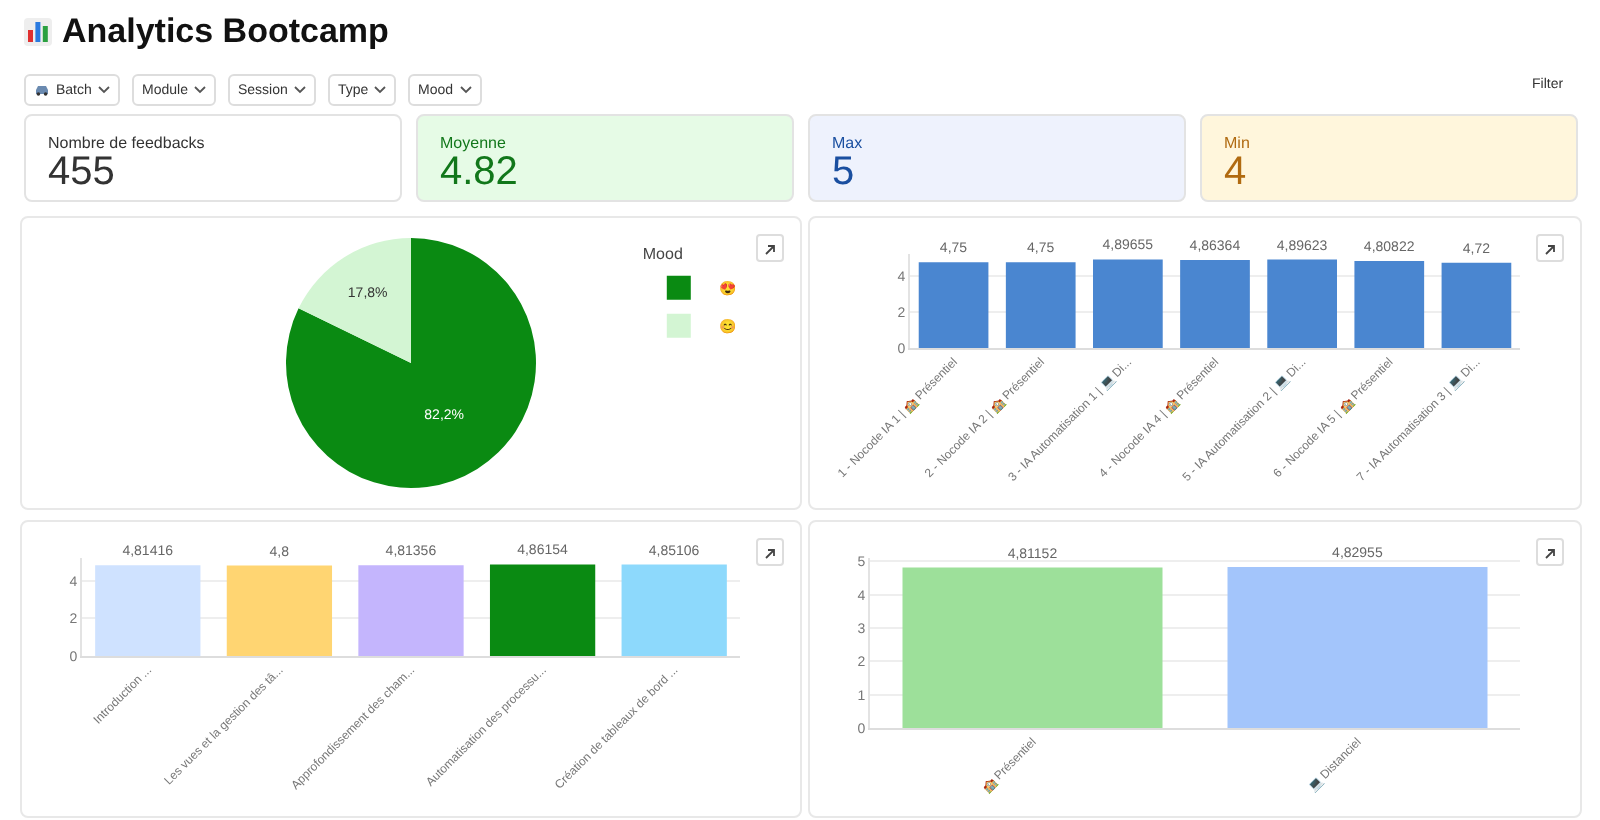 The image size is (1600, 820). I want to click on text: 4, so click(1235, 173).